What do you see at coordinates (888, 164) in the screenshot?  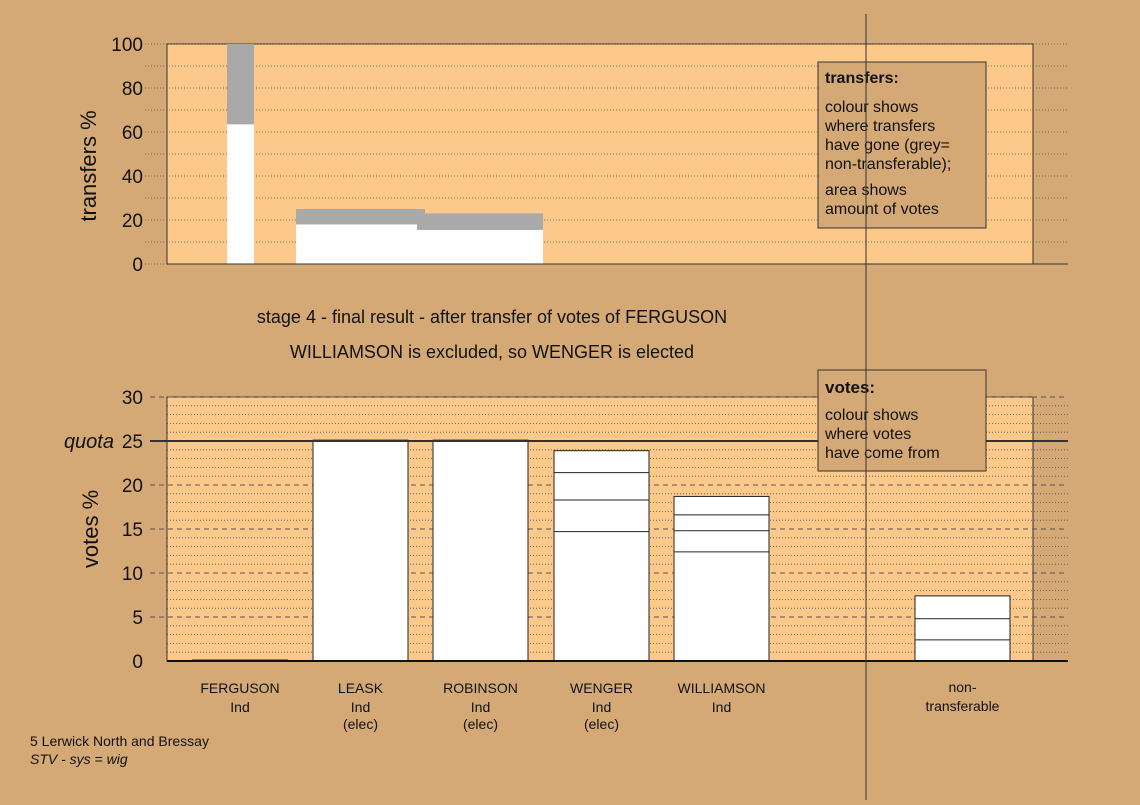 I see `transfers-legend-line: non-transferable);` at bounding box center [888, 164].